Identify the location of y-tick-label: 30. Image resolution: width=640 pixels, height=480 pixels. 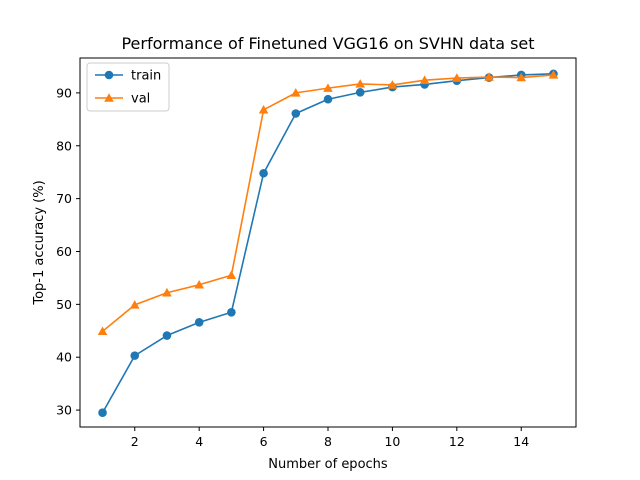
(64, 410).